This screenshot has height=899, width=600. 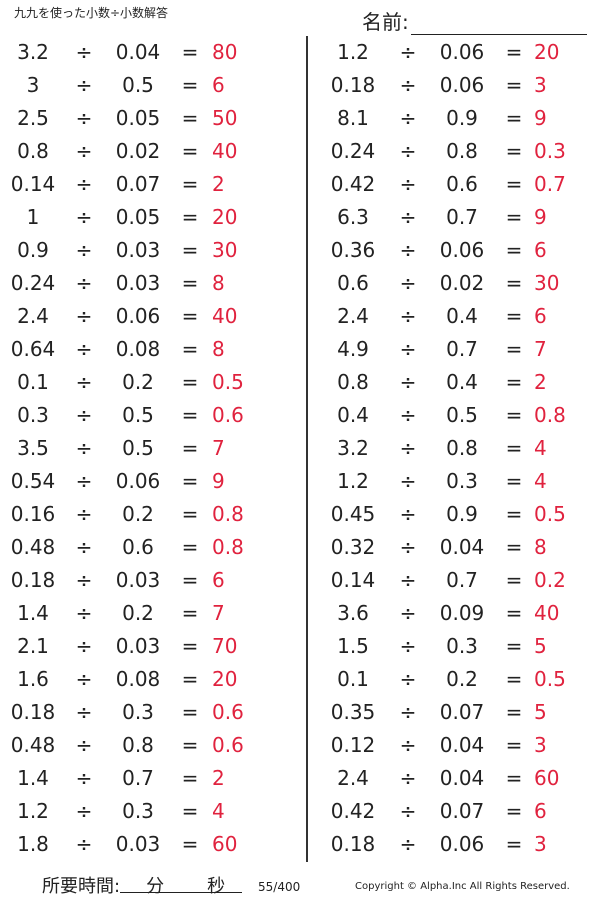 I want to click on answer: 0.6, so click(x=228, y=712).